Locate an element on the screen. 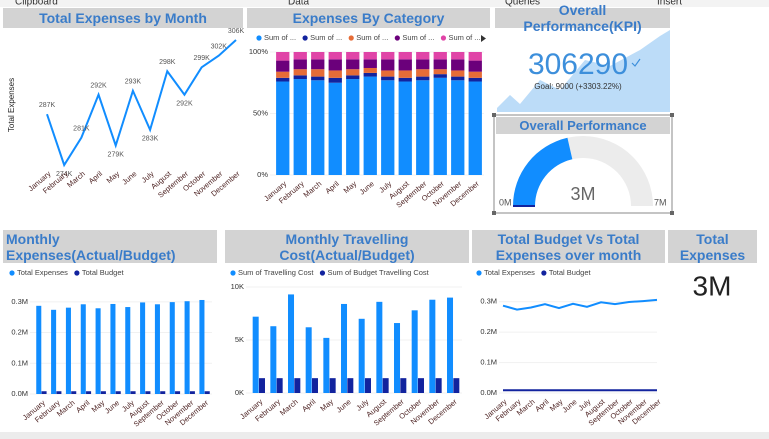  y-tick-label: 0% is located at coordinates (262, 174).